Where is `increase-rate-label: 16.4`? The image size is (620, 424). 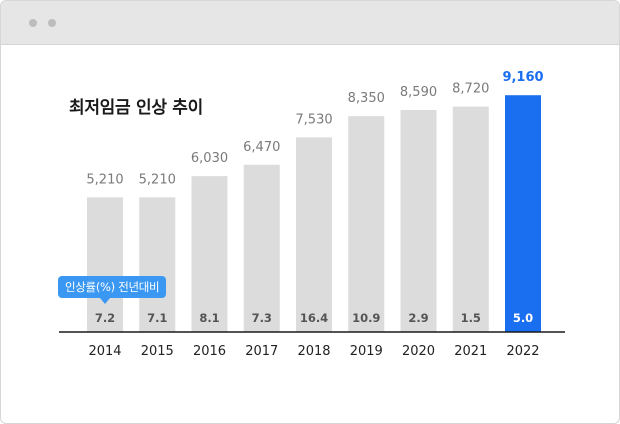 increase-rate-label: 16.4 is located at coordinates (314, 318).